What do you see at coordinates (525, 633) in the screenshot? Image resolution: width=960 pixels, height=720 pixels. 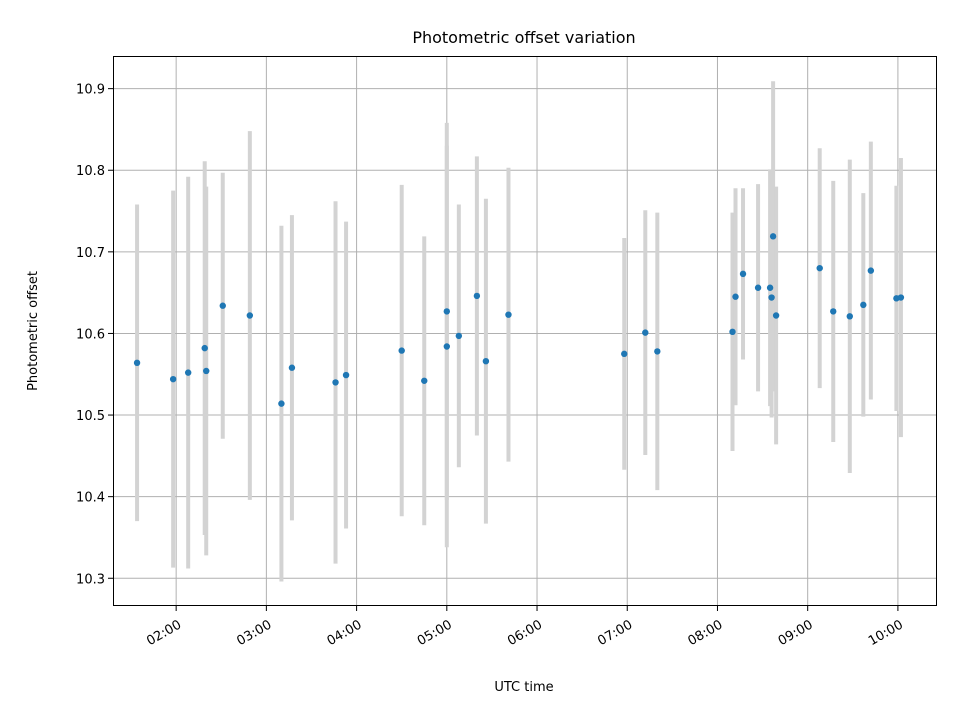 I see `x-tick-label: 06:00` at bounding box center [525, 633].